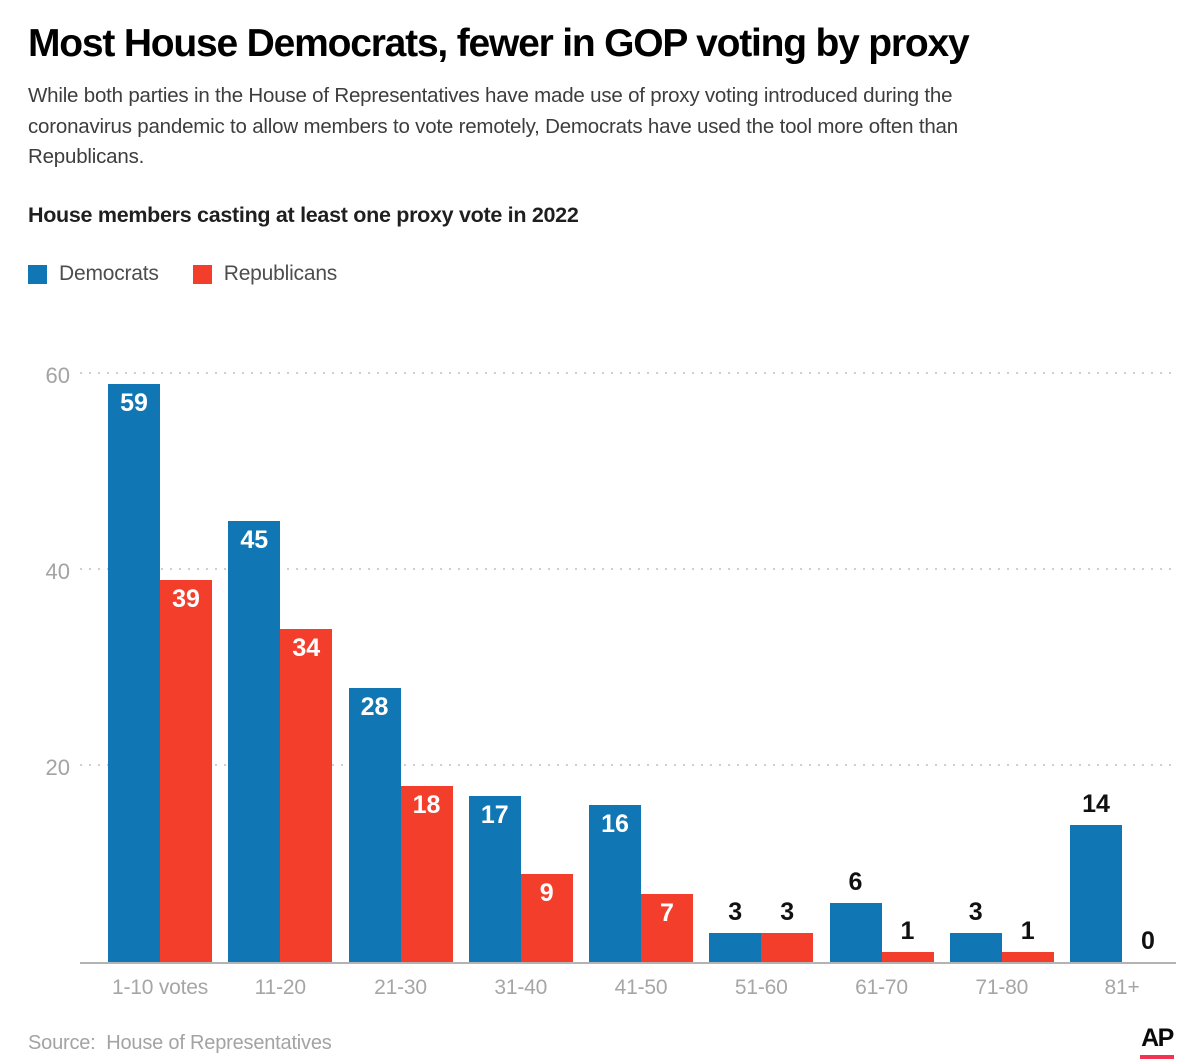  Describe the element at coordinates (521, 988) in the screenshot. I see `x-tick-label: 31-40` at that location.